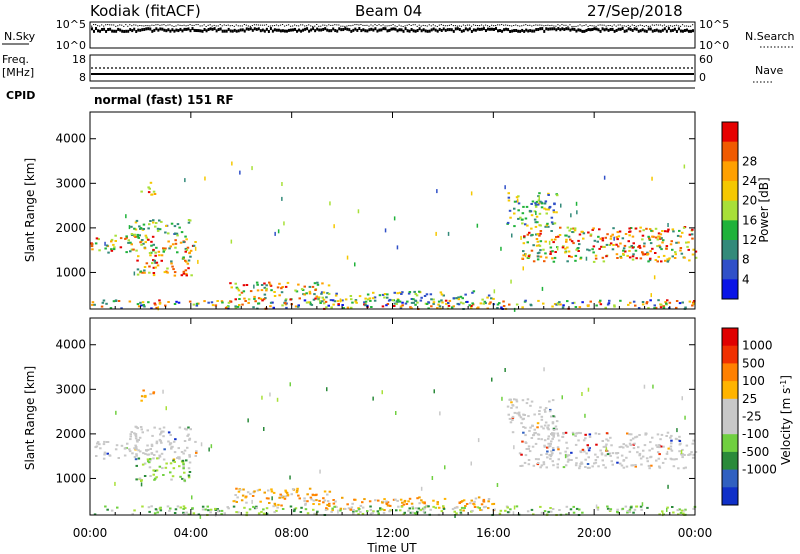 The image size is (800, 554). Describe the element at coordinates (30, 210) in the screenshot. I see `power-y-label: Slant Range [km]` at that location.